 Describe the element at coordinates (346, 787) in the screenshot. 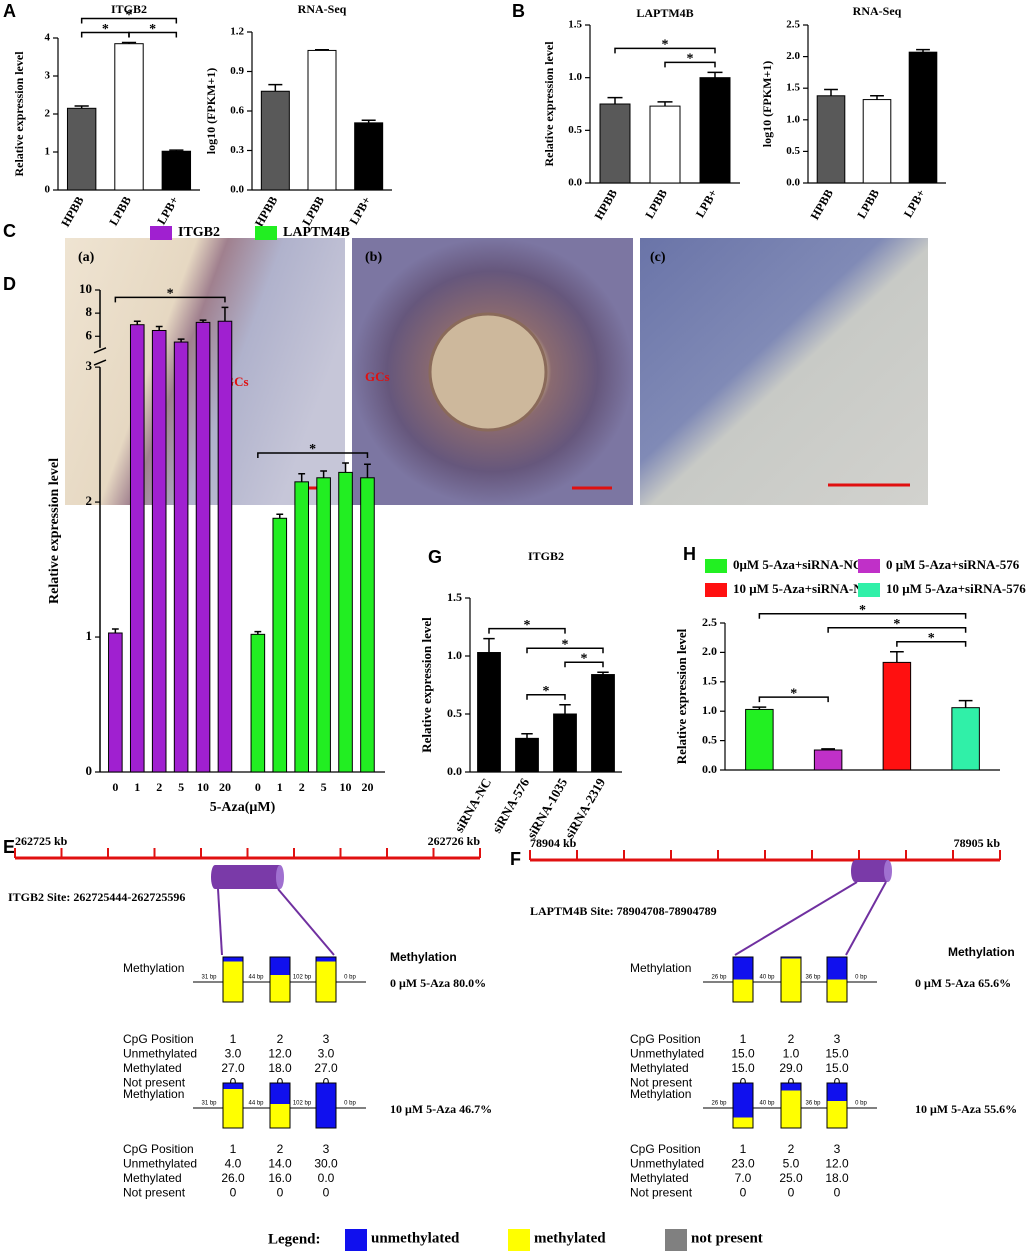

I see `x-tick-label: 10` at that location.